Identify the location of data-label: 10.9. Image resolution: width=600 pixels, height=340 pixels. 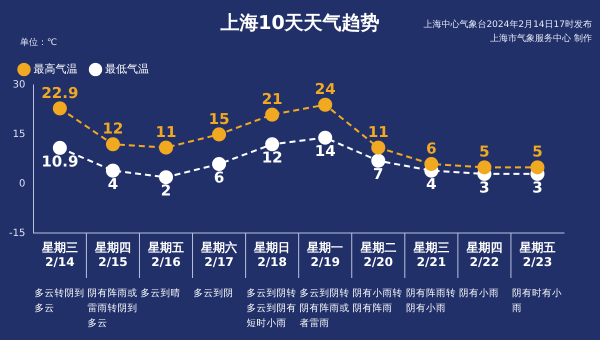
(59, 161).